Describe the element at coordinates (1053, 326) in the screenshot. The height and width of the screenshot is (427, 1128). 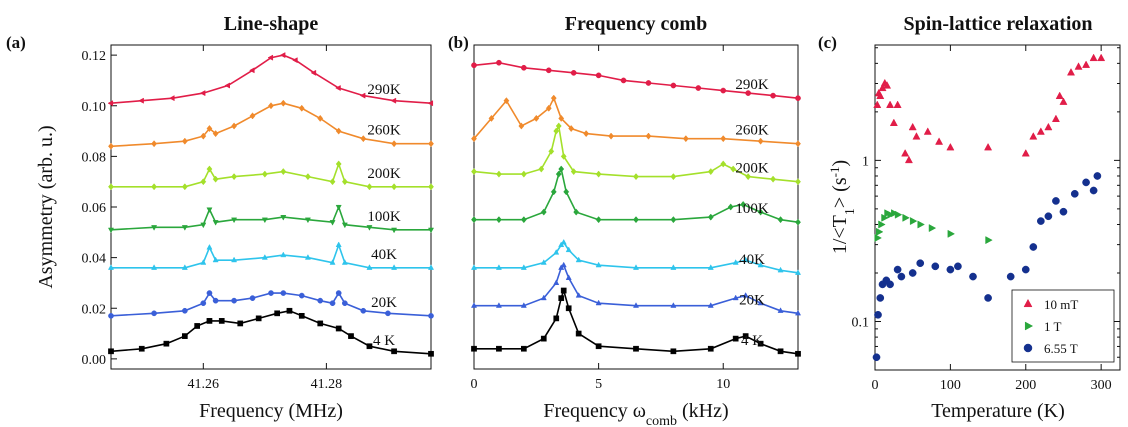
I see `legend-entry: 1 T` at that location.